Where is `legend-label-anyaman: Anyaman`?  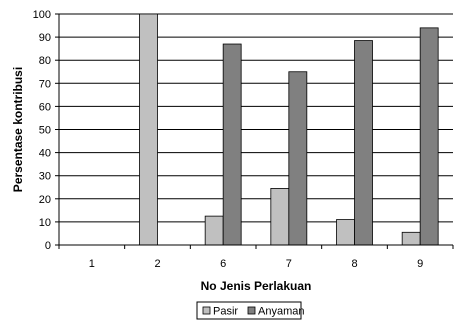 legend-label-anyaman: Anyaman is located at coordinates (281, 312).